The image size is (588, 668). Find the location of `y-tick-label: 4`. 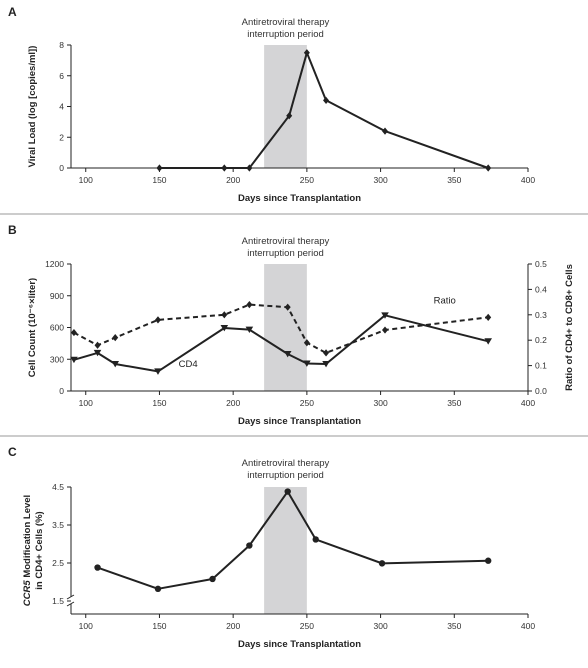

y-tick-label: 4 is located at coordinates (61, 107).